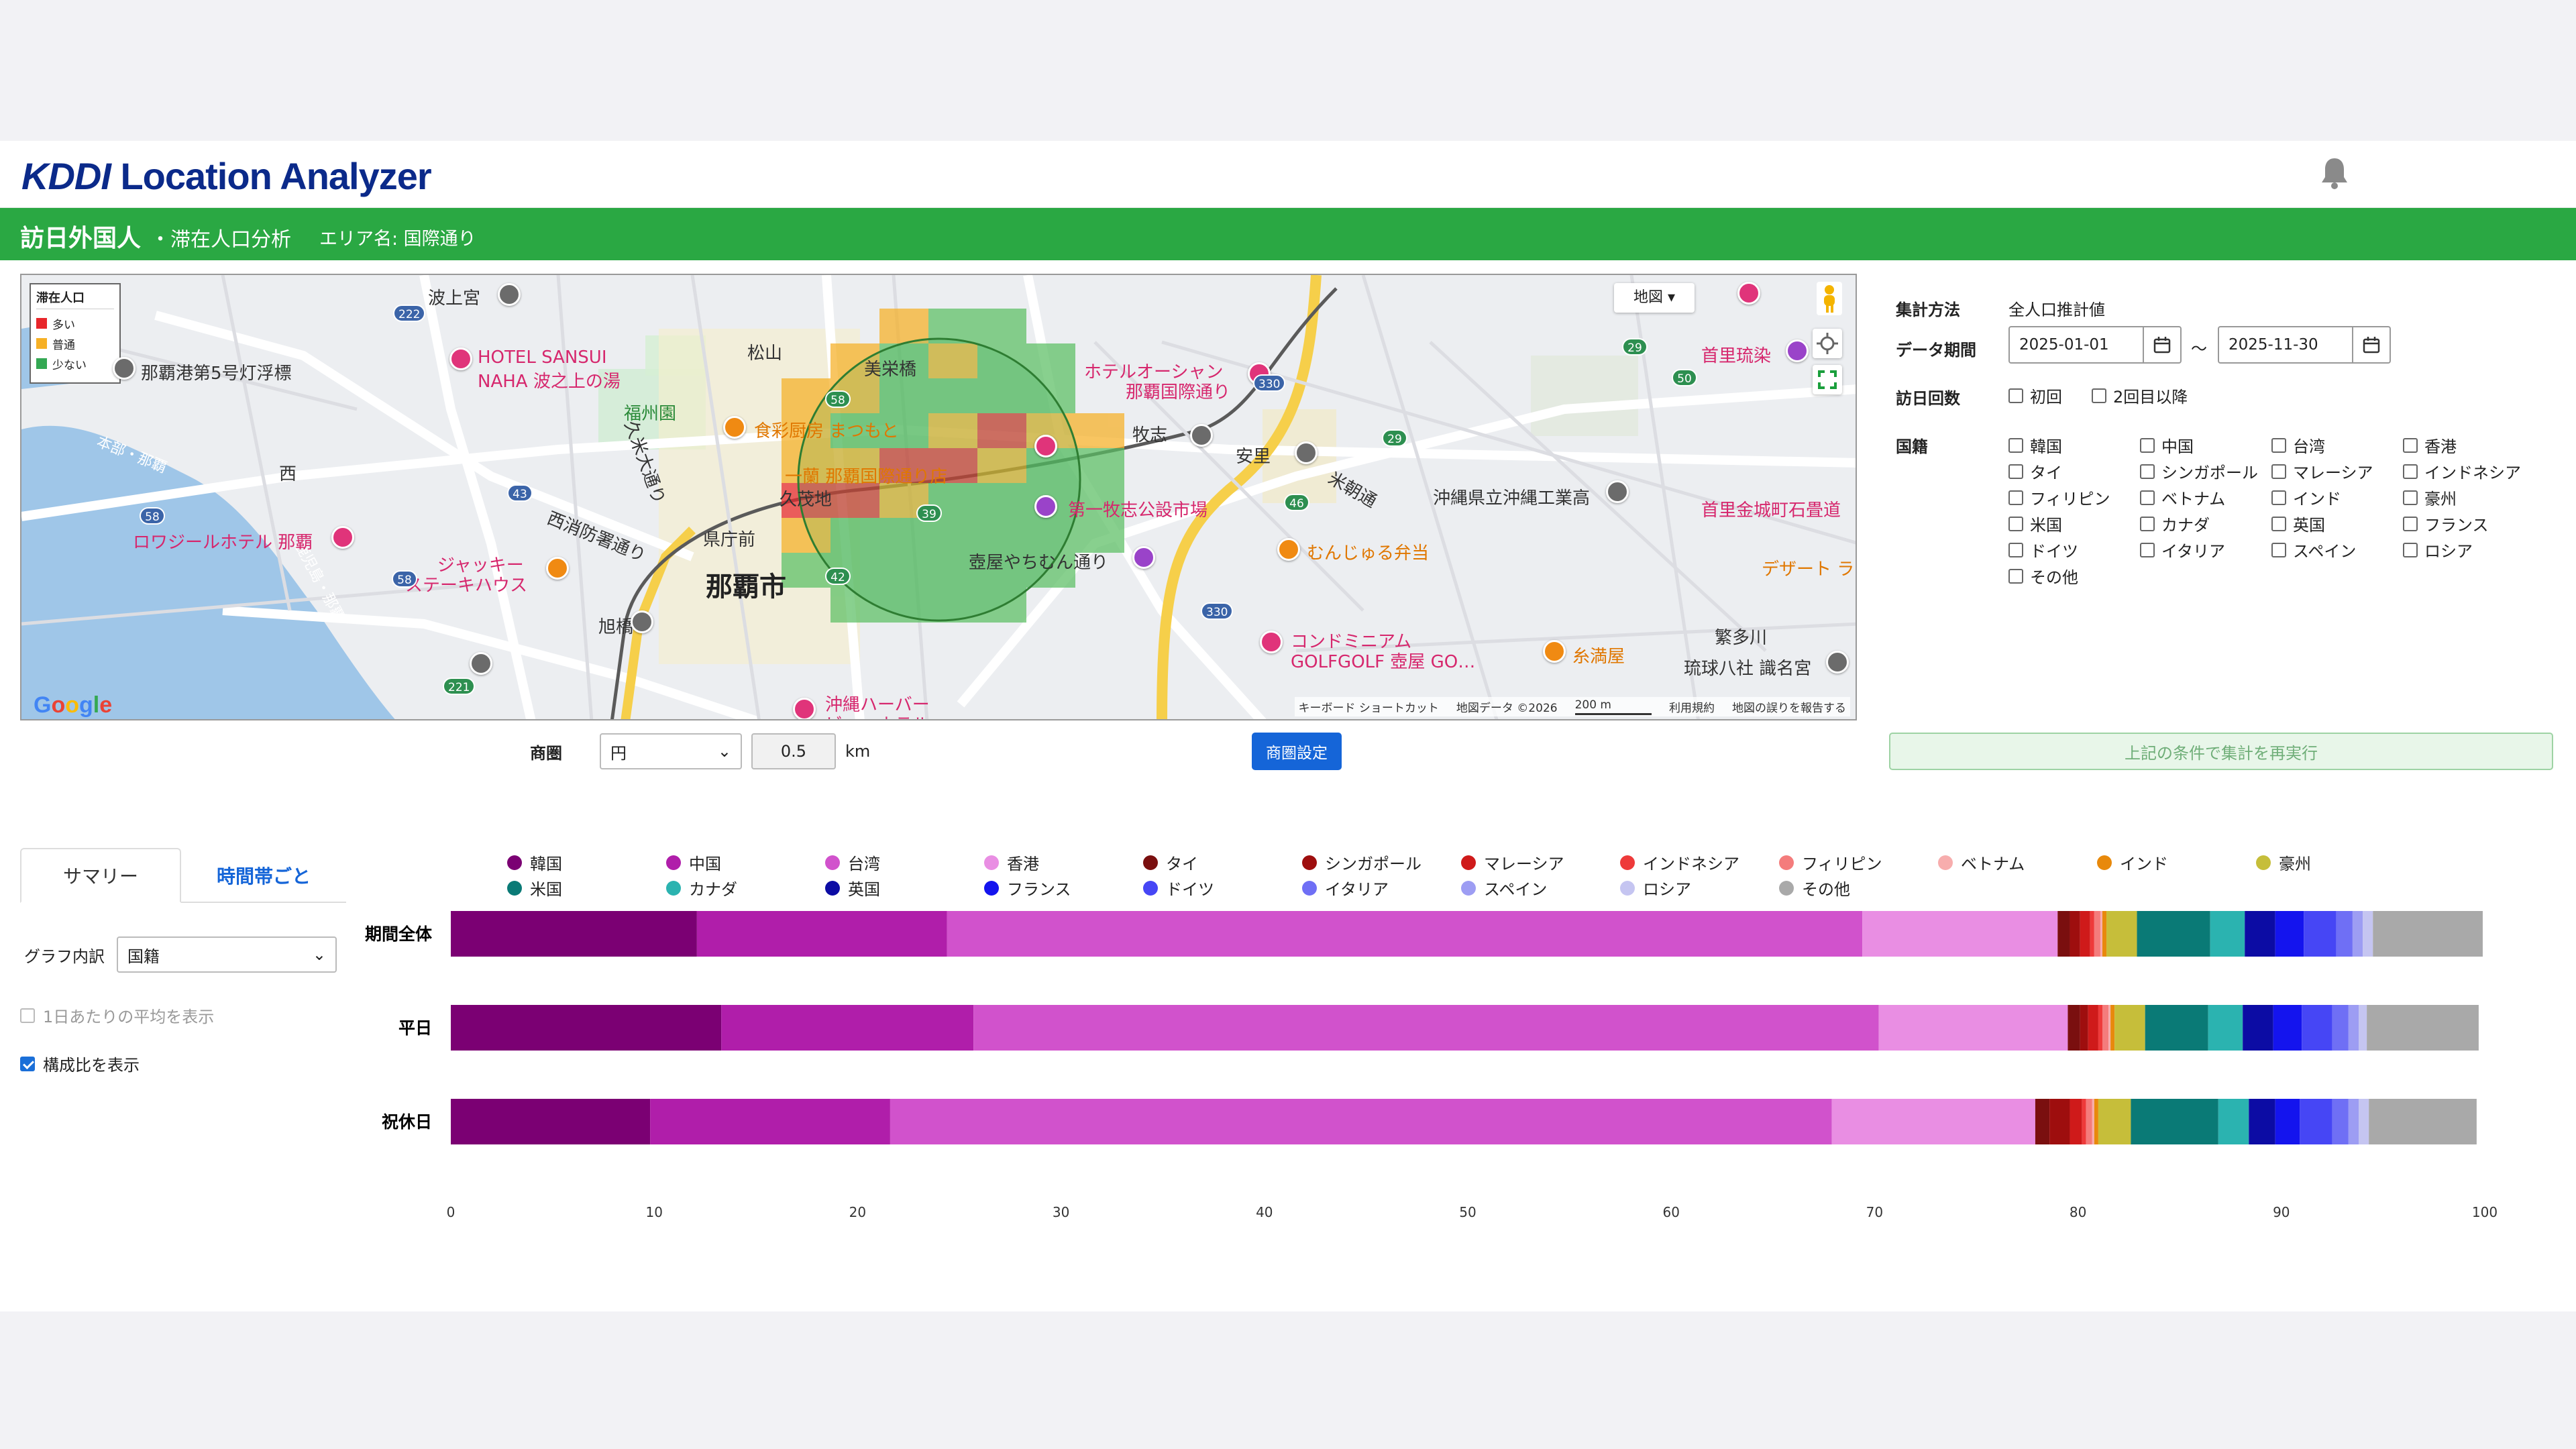 Image resolution: width=2576 pixels, height=1449 pixels. What do you see at coordinates (793, 751) in the screenshot?
I see `radius-input: 0.5` at bounding box center [793, 751].